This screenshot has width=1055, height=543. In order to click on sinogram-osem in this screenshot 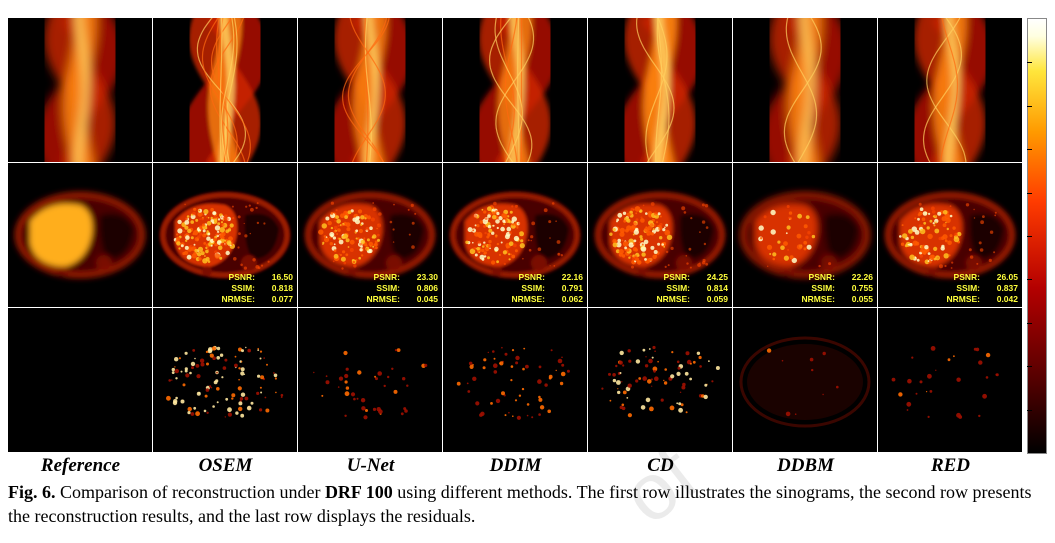, I will do `click(225, 90)`.